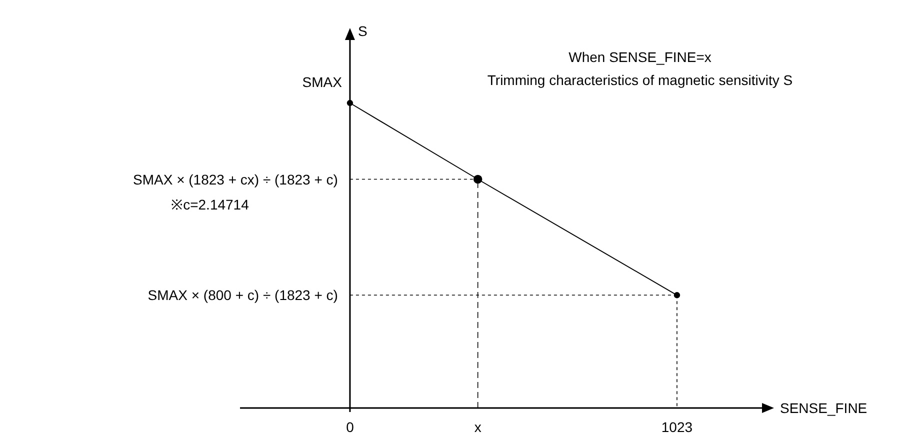  What do you see at coordinates (824, 408) in the screenshot?
I see `x-axis-title: SENSE_FINE` at bounding box center [824, 408].